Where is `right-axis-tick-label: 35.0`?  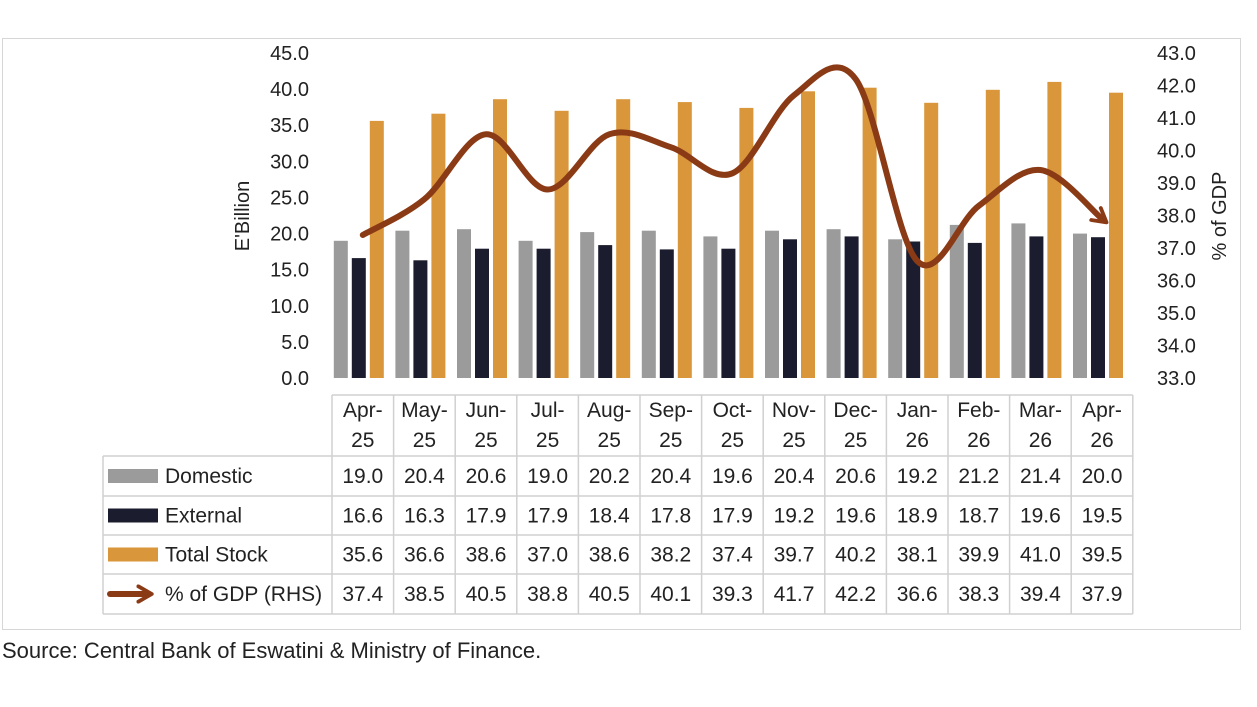 right-axis-tick-label: 35.0 is located at coordinates (1176, 314).